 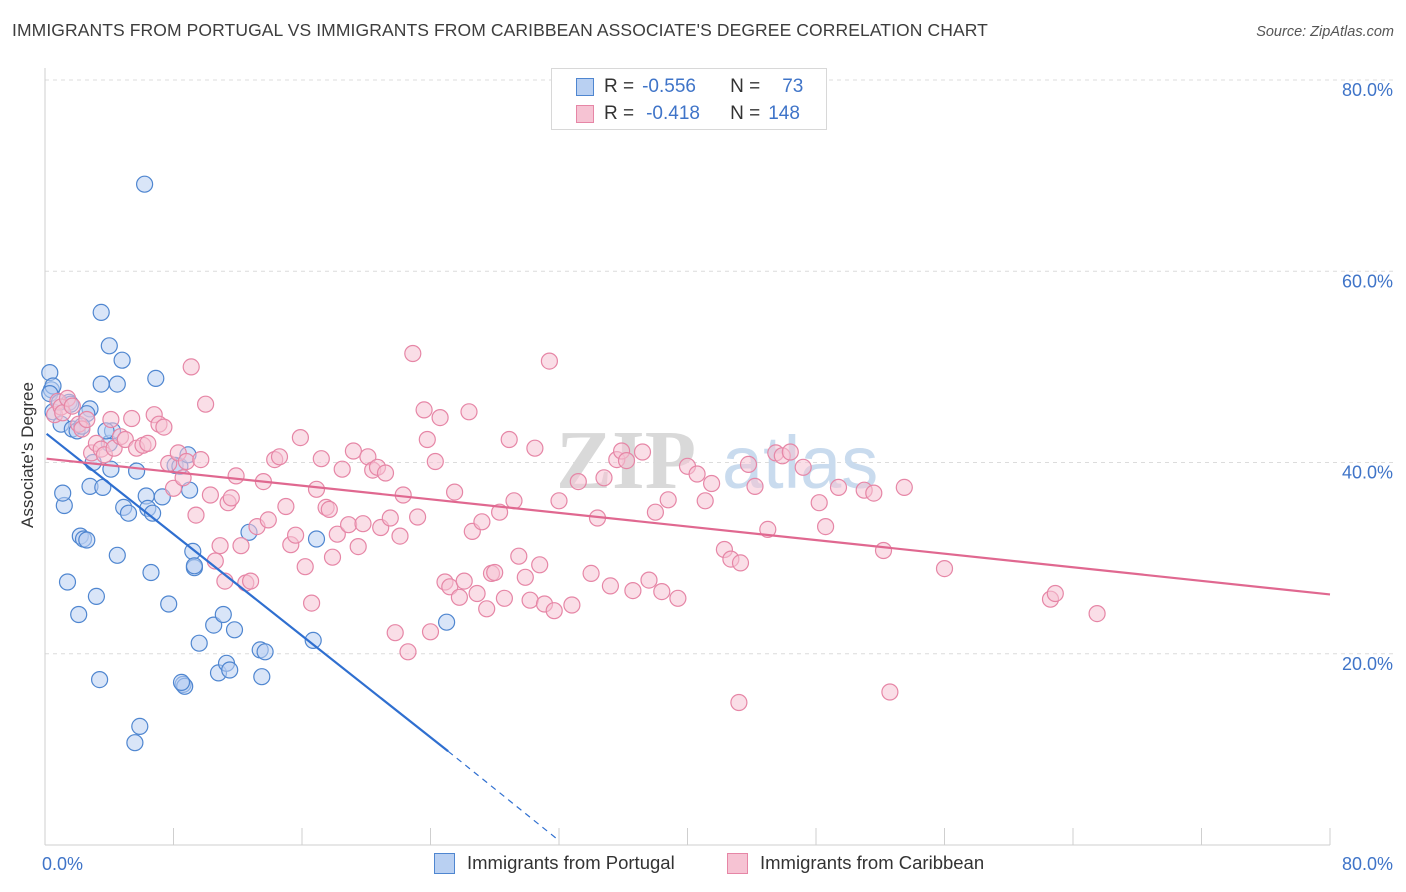 What do you see at coordinates (737, 863) in the screenshot?
I see `bottom-legend-swatch-pink` at bounding box center [737, 863].